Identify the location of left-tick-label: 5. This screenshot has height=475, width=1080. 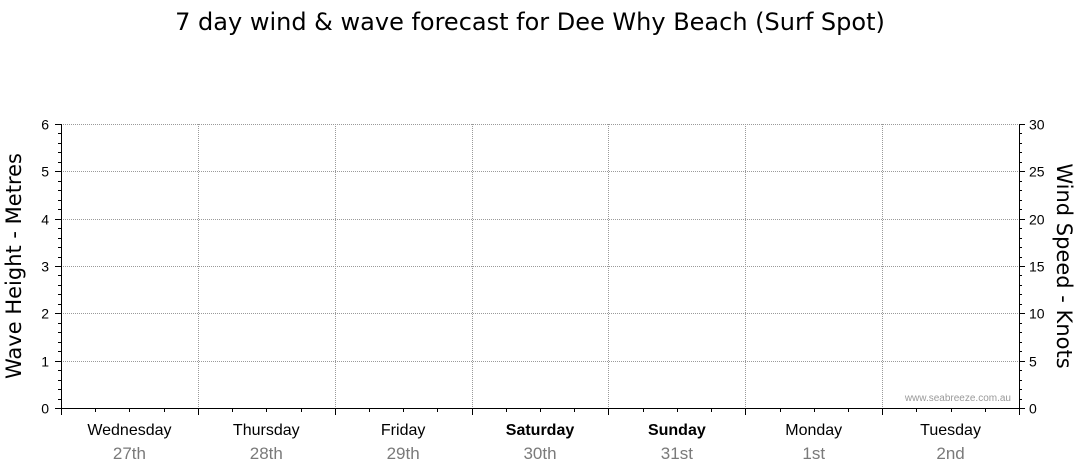
(45, 172).